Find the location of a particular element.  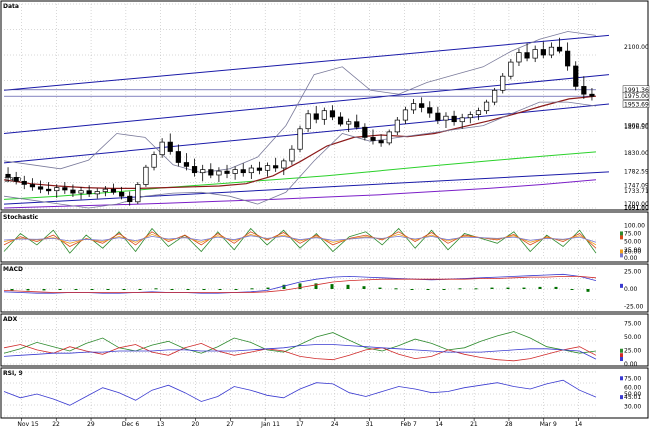

stochastic-title: Stochastic is located at coordinates (21, 217).